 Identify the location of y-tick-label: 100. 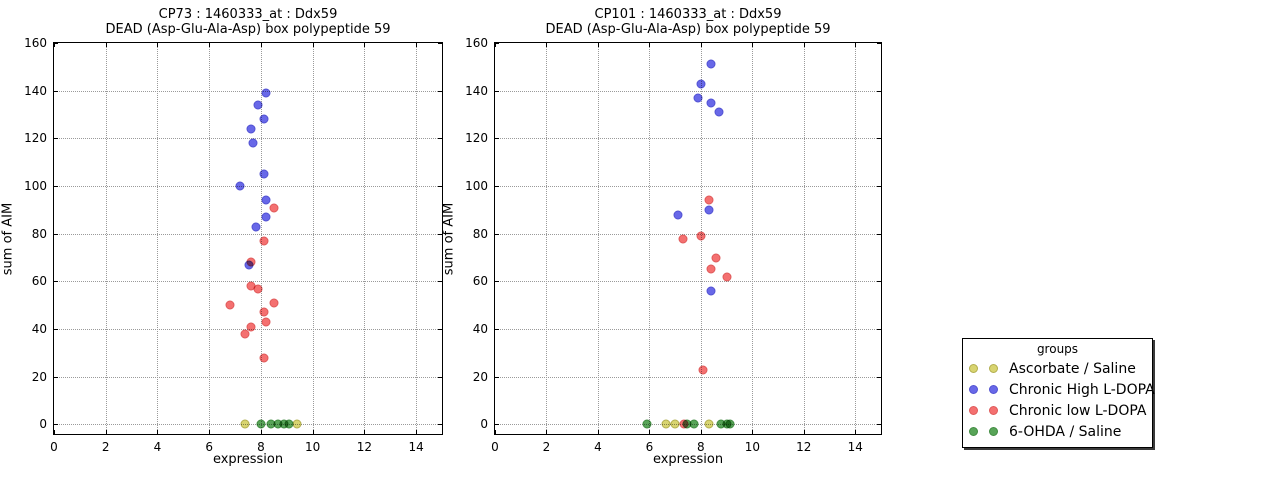
(476, 186).